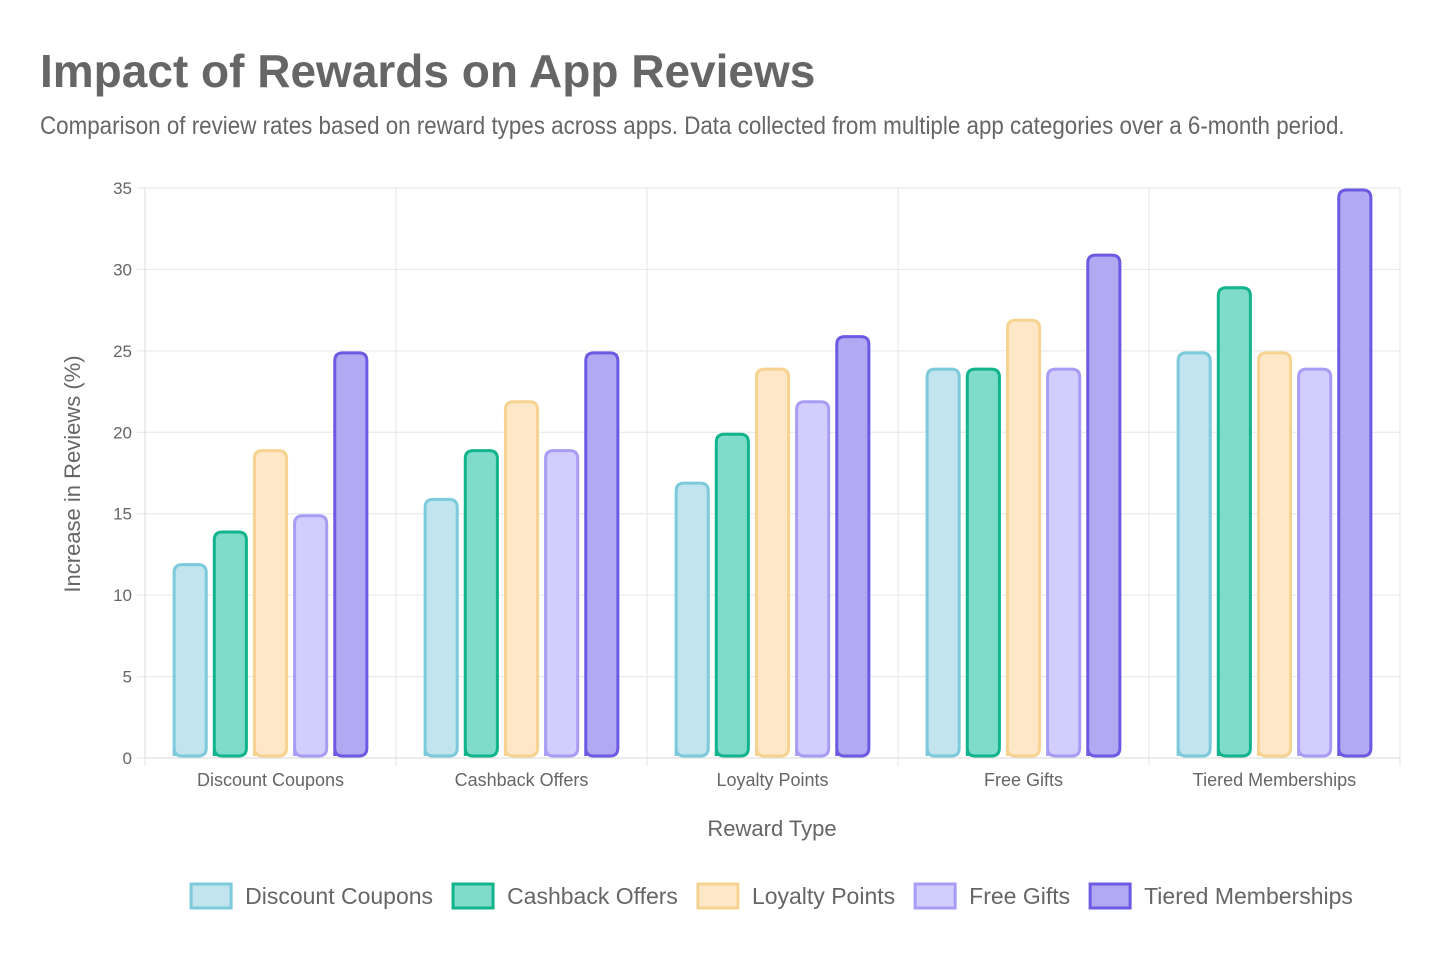 The image size is (1440, 960). I want to click on chart-title: Impact of Rewards on App Reviews, so click(428, 71).